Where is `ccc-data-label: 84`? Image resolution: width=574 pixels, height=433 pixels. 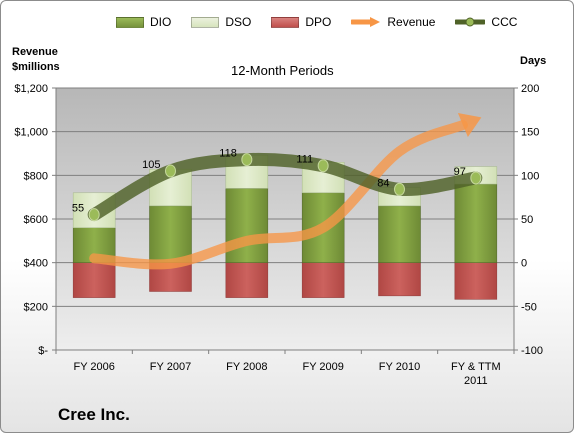 ccc-data-label: 84 is located at coordinates (383, 183).